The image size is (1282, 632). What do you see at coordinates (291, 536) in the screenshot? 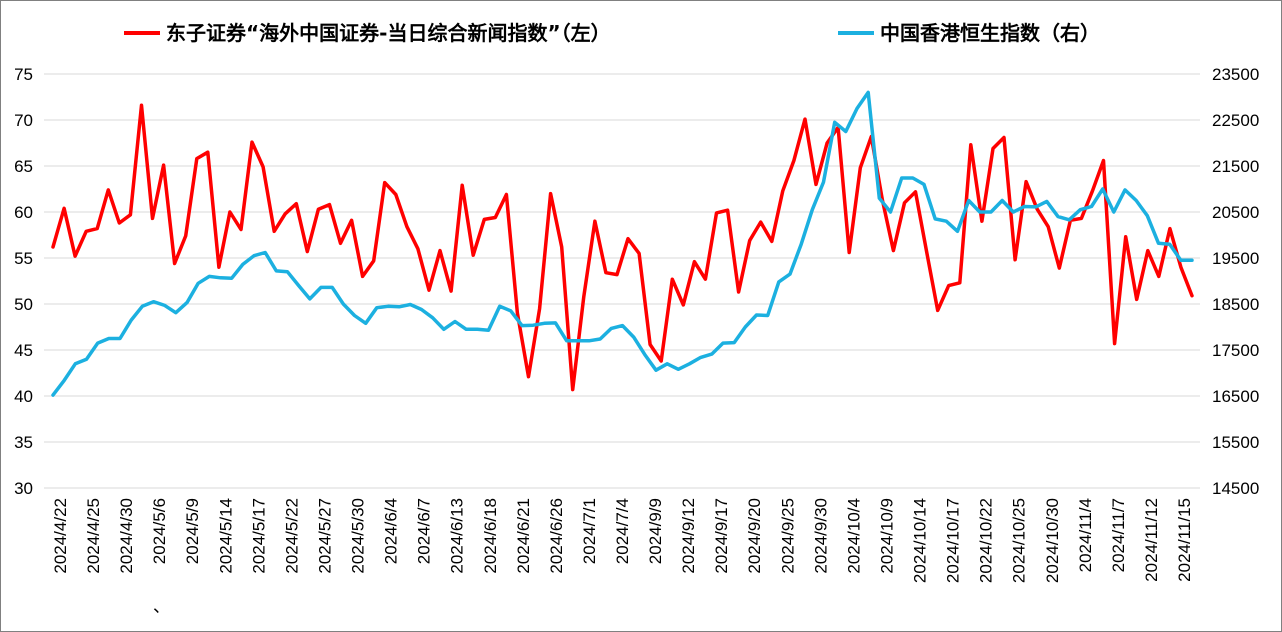
I see `x-tick-label: 2024/5/22` at bounding box center [291, 536].